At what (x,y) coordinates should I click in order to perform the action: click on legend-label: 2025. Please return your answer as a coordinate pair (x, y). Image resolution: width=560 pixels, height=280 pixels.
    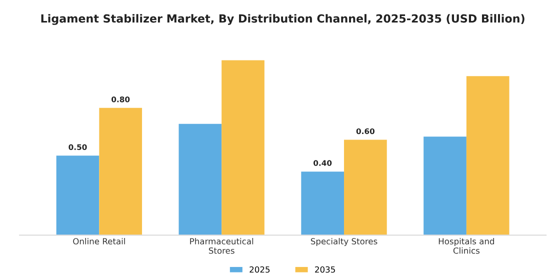
    Looking at the image, I should click on (260, 269).